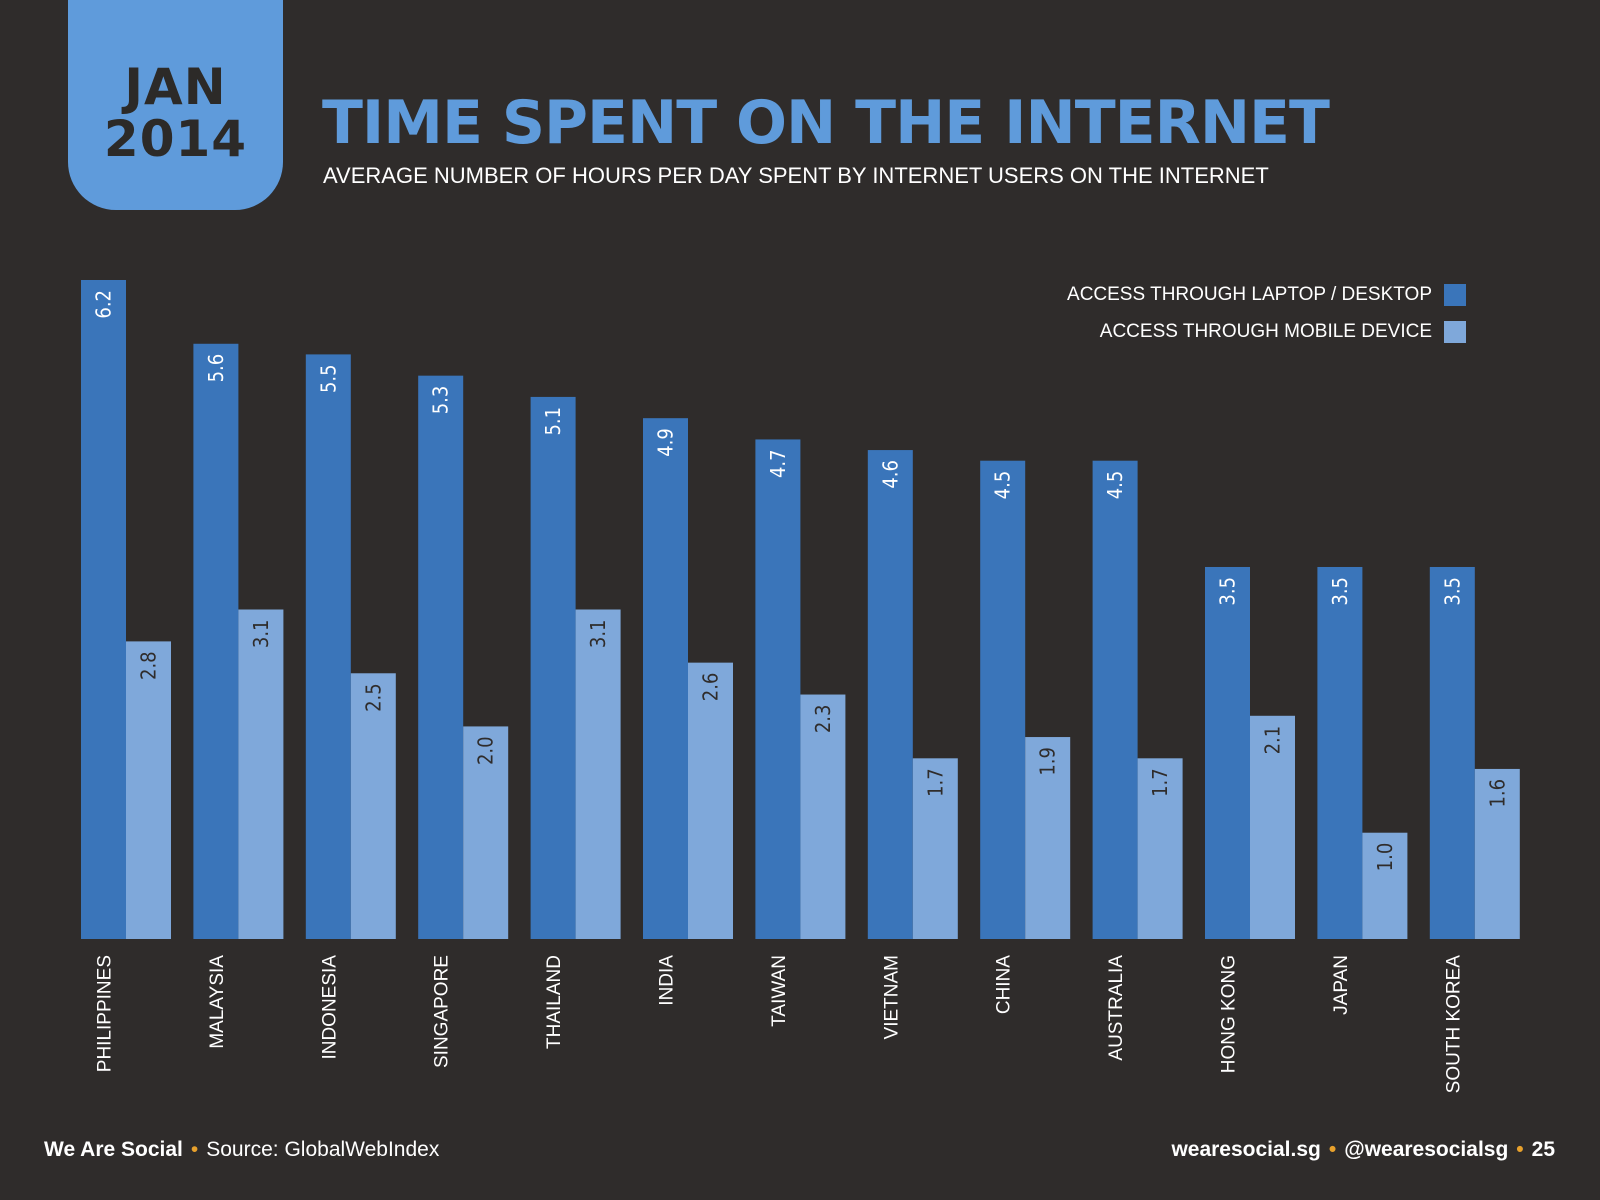  Describe the element at coordinates (1115, 699) in the screenshot. I see `bar-laptop-australia` at that location.